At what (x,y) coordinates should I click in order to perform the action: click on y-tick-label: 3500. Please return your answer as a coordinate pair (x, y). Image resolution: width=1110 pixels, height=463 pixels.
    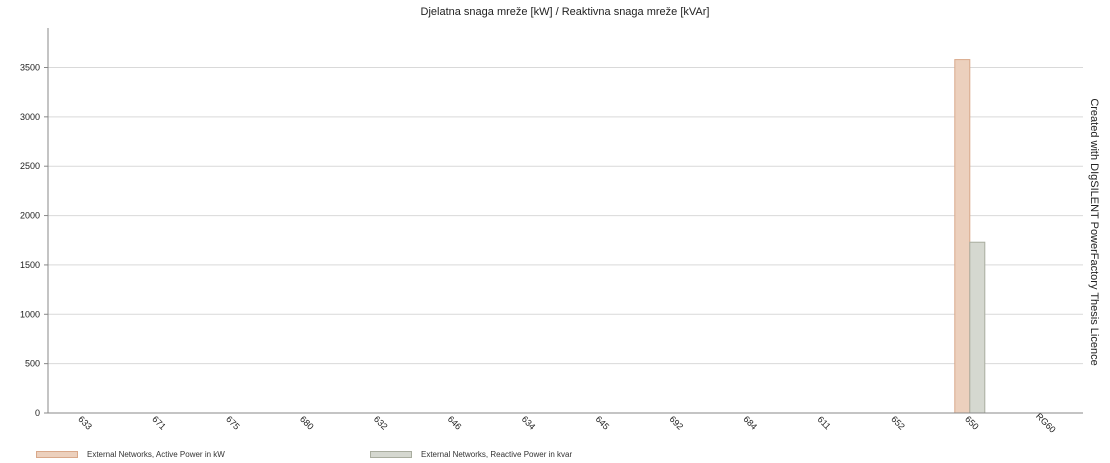
    Looking at the image, I should click on (30, 67).